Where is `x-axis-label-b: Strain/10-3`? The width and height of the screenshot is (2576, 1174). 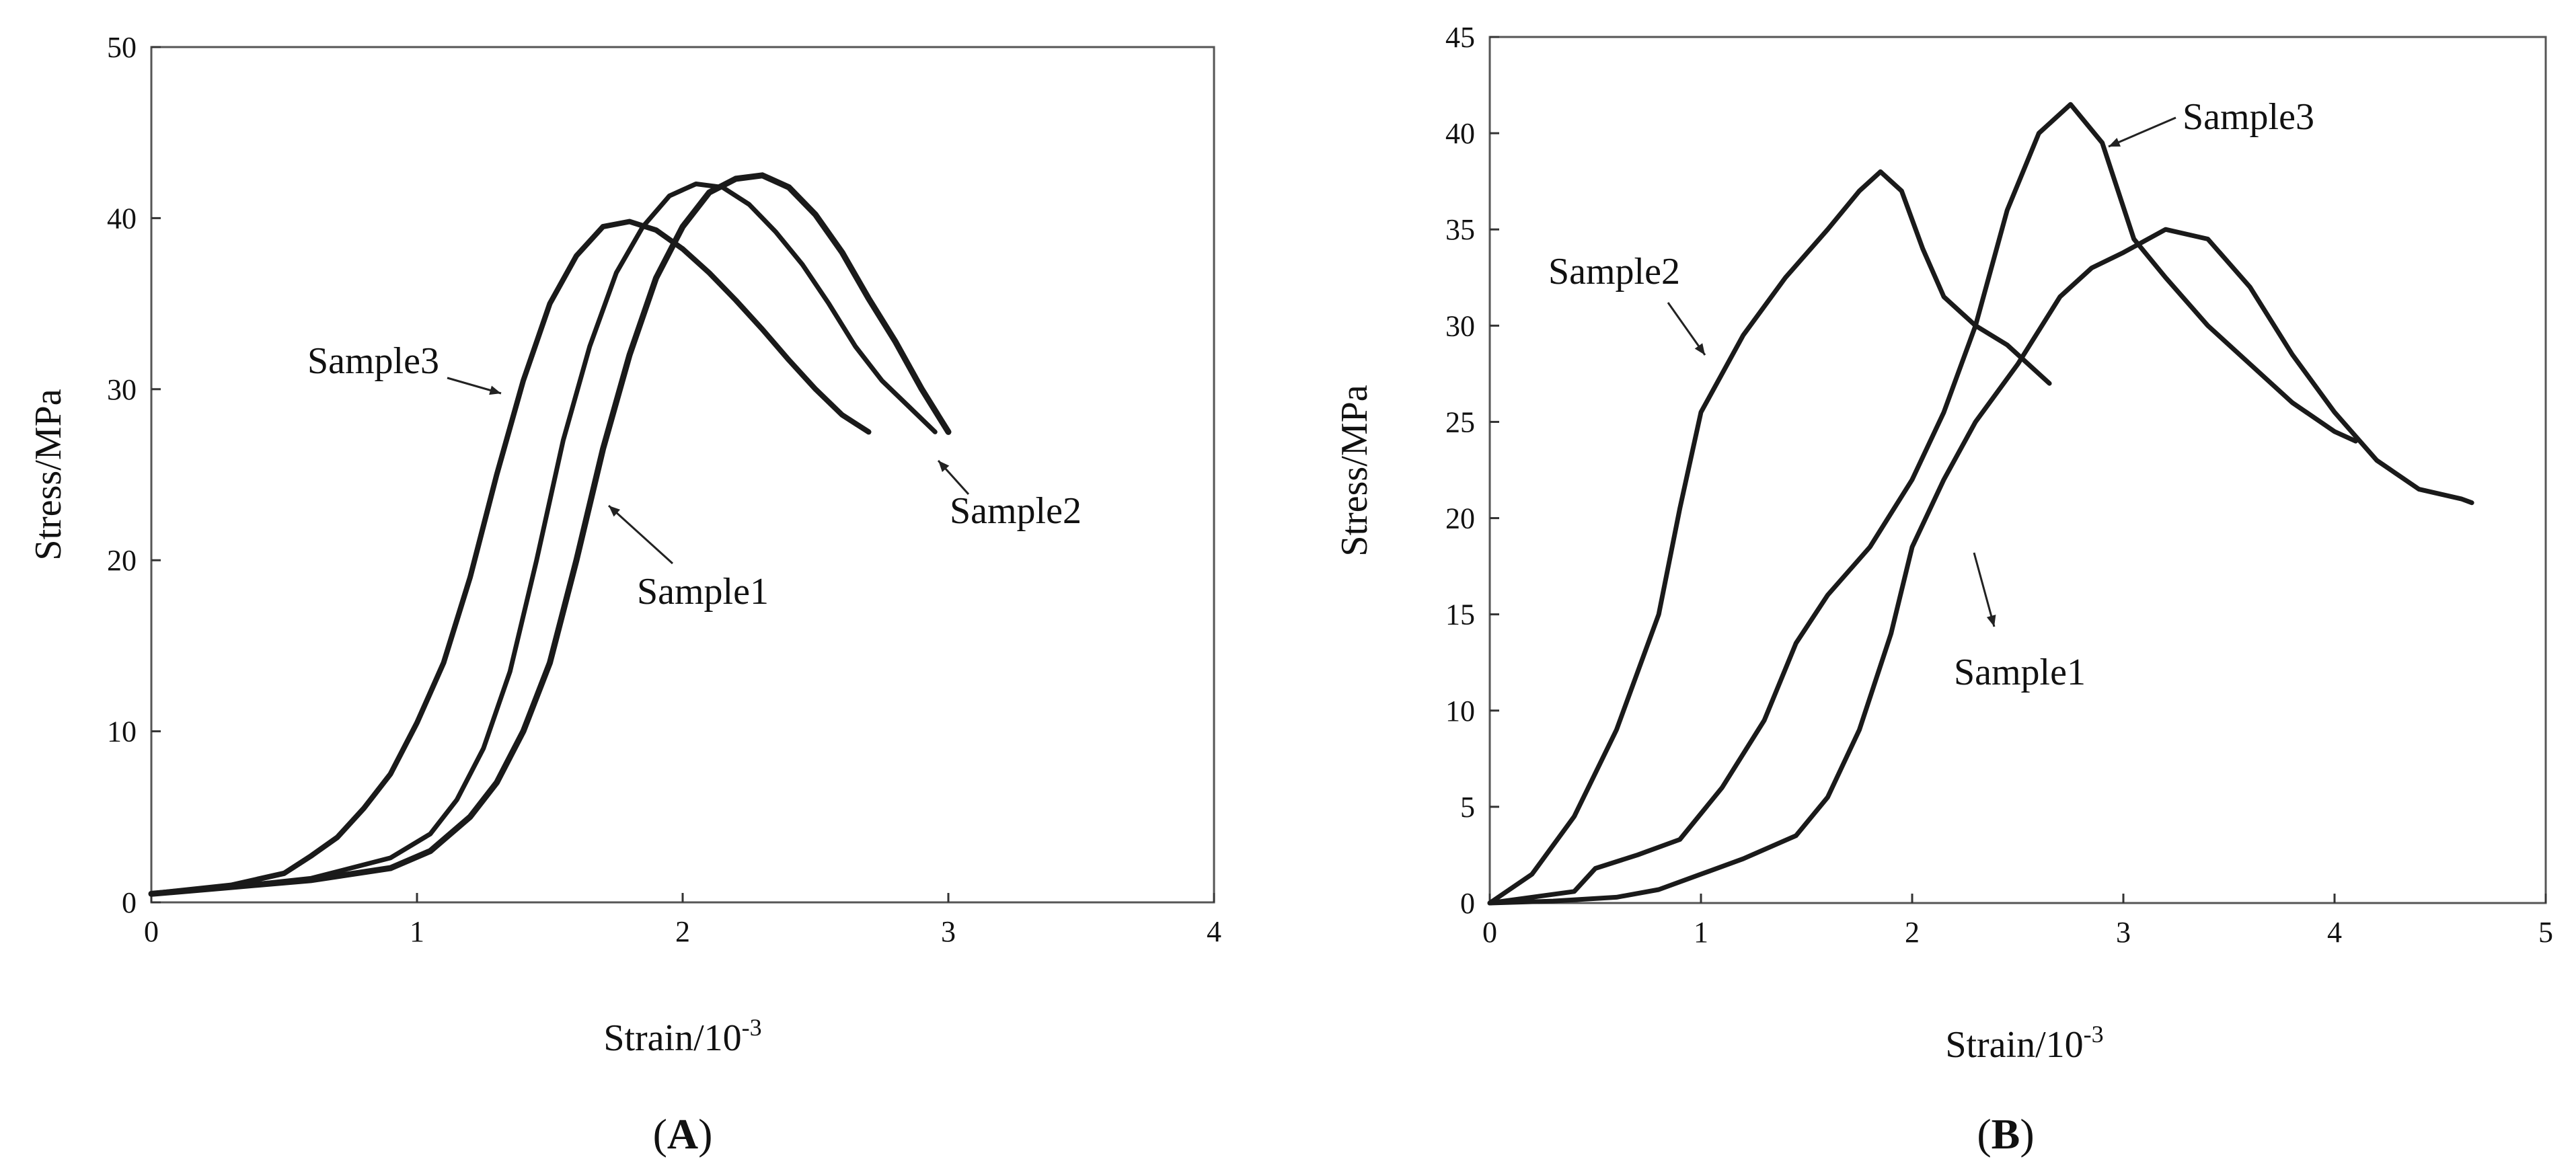 x-axis-label-b: Strain/10-3 is located at coordinates (2024, 1043).